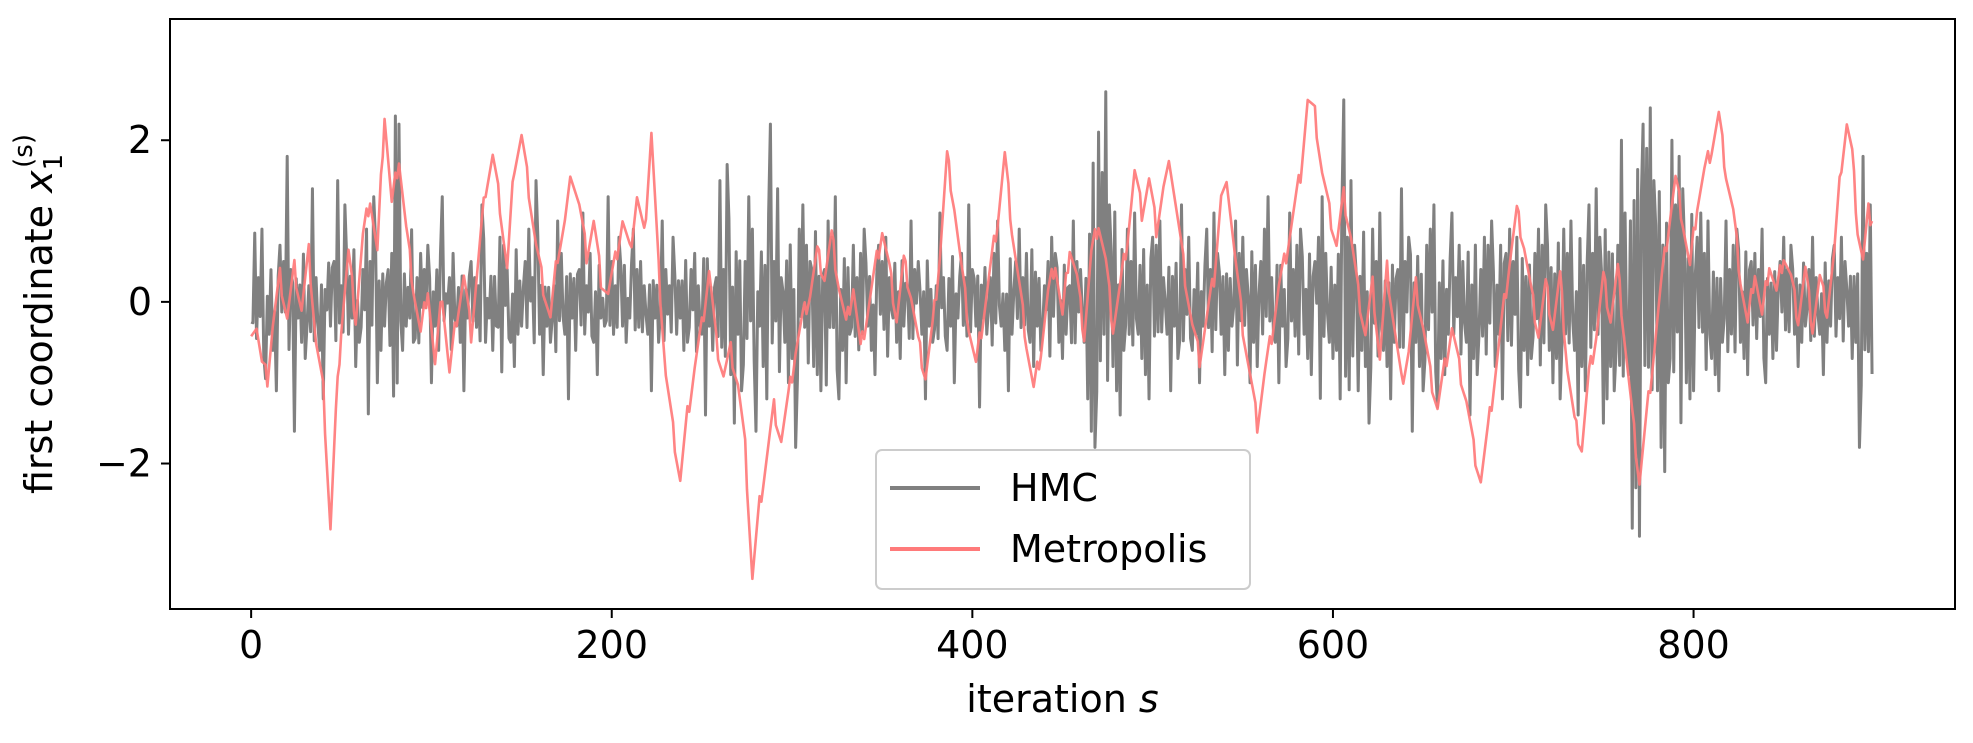 The height and width of the screenshot is (743, 1973). What do you see at coordinates (1108, 549) in the screenshot?
I see `legend-metropolis-label: Metropolis` at bounding box center [1108, 549].